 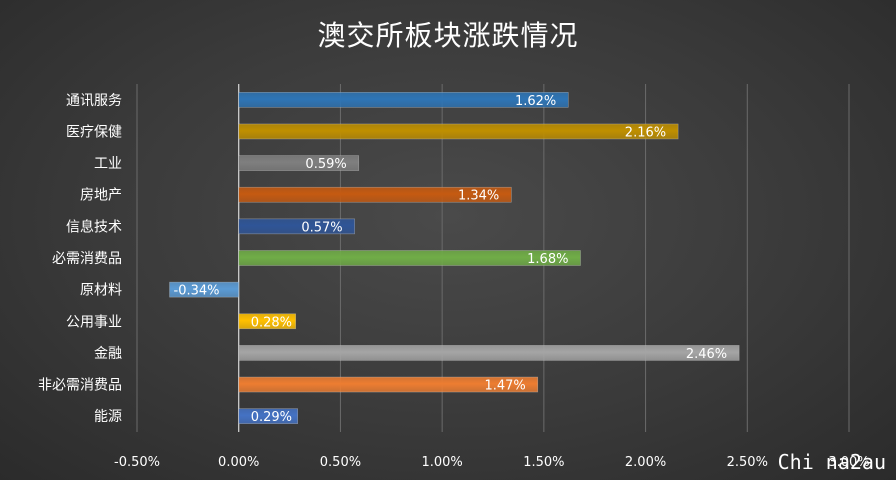 What do you see at coordinates (101, 196) in the screenshot?
I see `category-label: 房地产` at bounding box center [101, 196].